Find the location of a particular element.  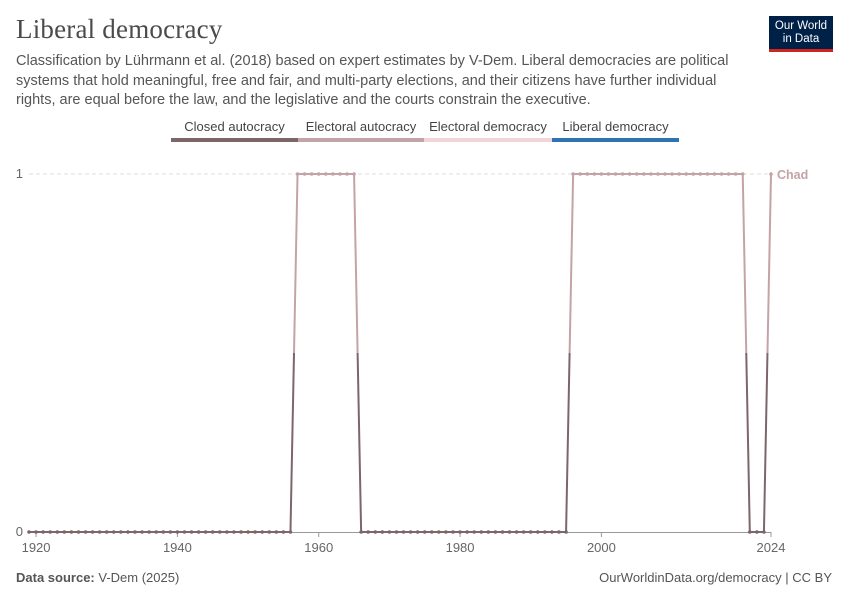

y-tick-label: 1 is located at coordinates (19, 173).